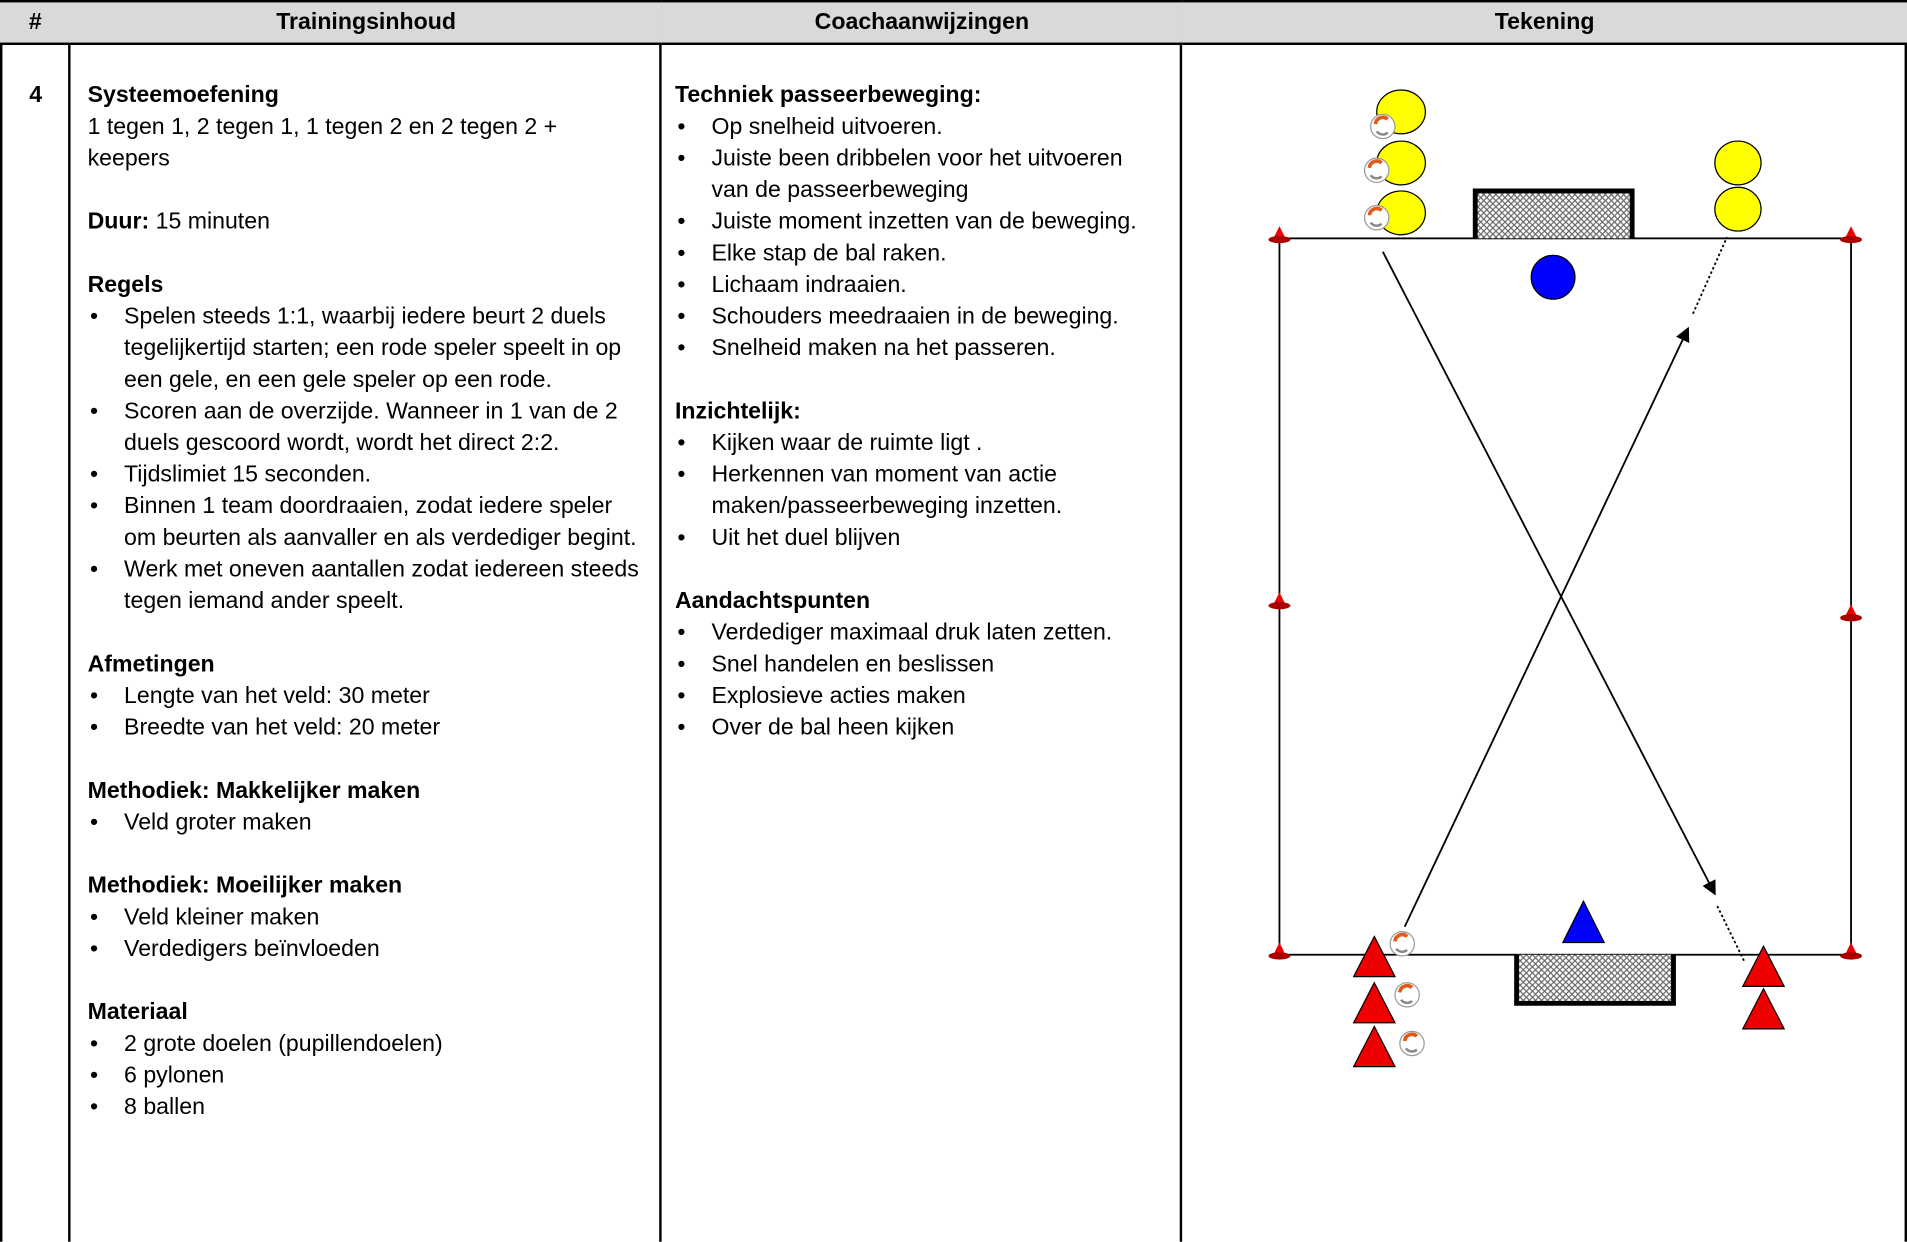 The width and height of the screenshot is (1907, 1242). Describe the element at coordinates (1544, 22) in the screenshot. I see `header-cell: Tekening` at that location.